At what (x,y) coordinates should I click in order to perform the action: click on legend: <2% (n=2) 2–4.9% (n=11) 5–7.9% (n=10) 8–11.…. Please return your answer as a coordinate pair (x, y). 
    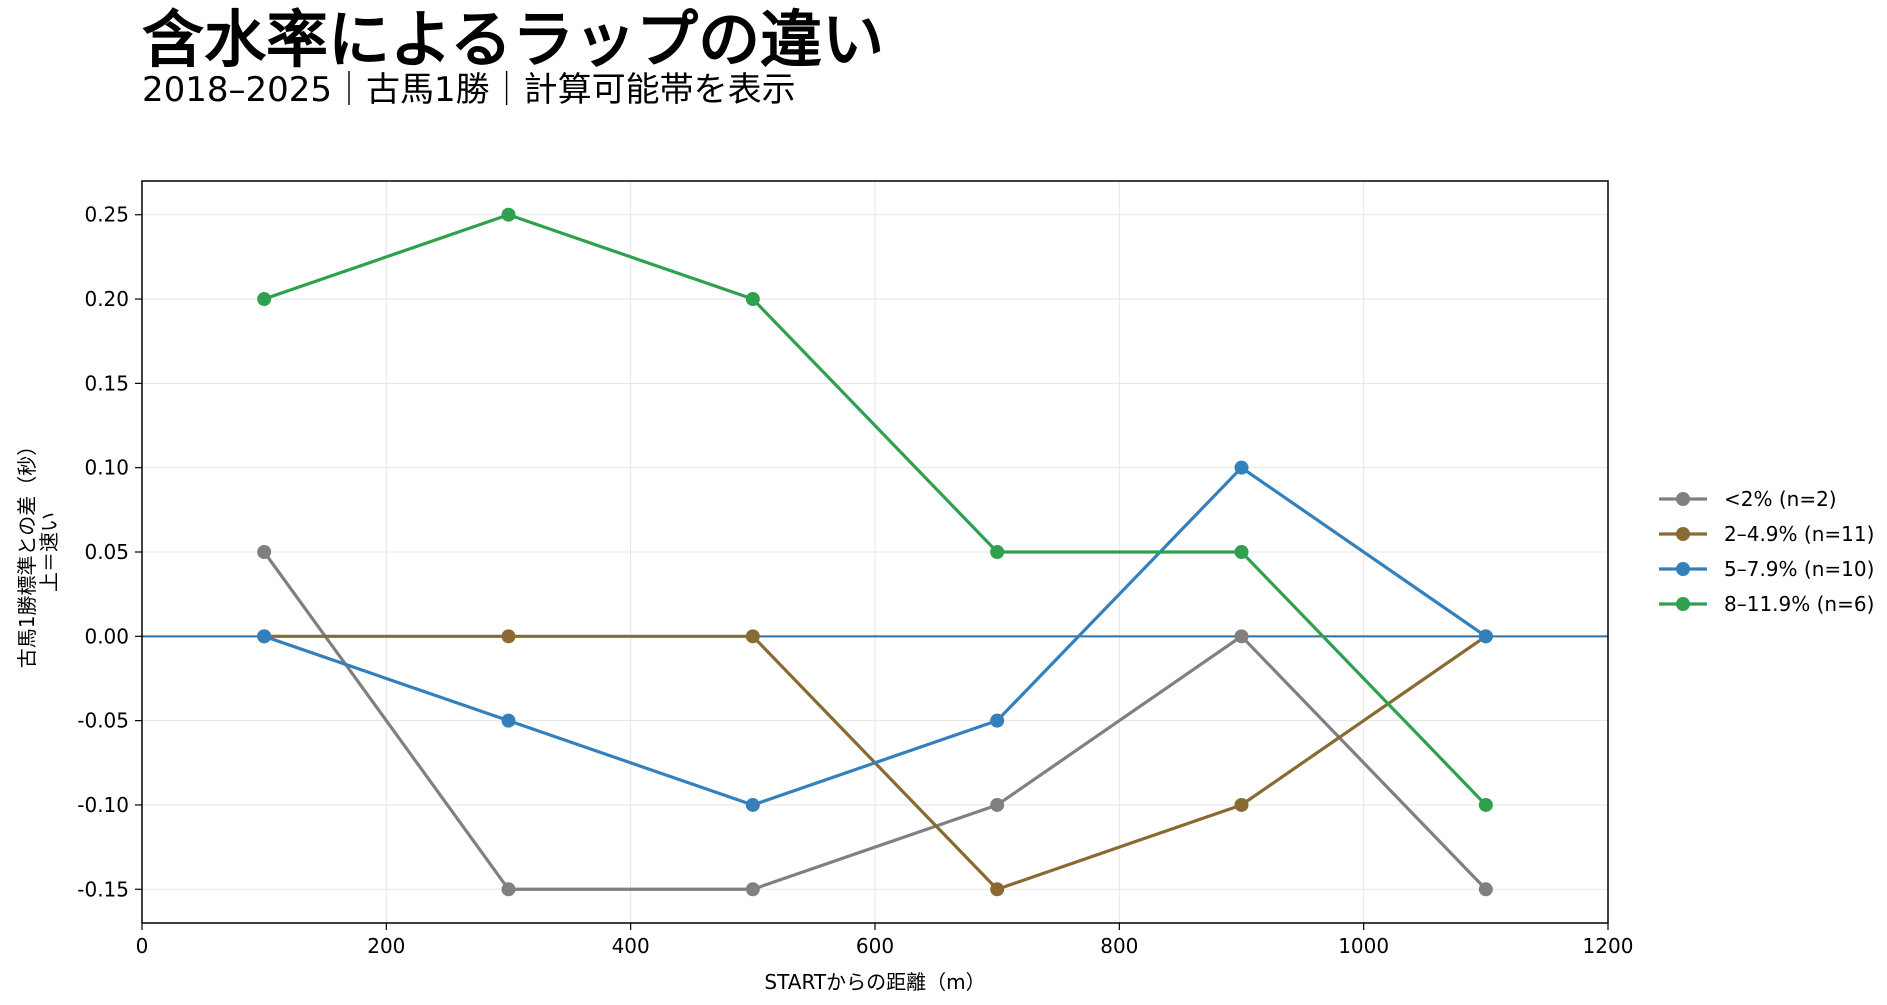
    Looking at the image, I should click on (1766, 551).